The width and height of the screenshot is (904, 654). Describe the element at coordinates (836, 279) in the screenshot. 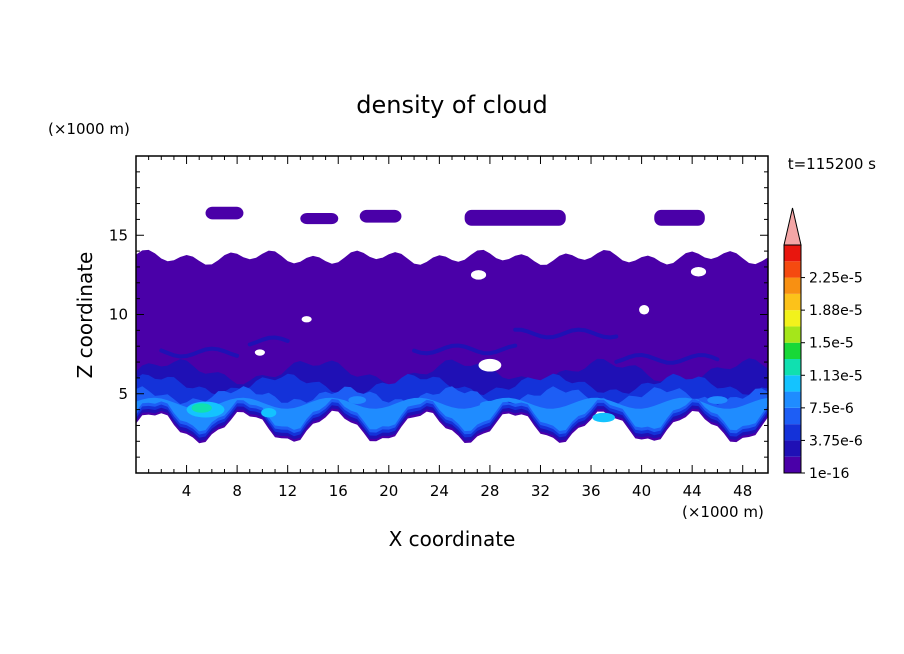

I see `colorbar-label: 2.25e-5` at that location.